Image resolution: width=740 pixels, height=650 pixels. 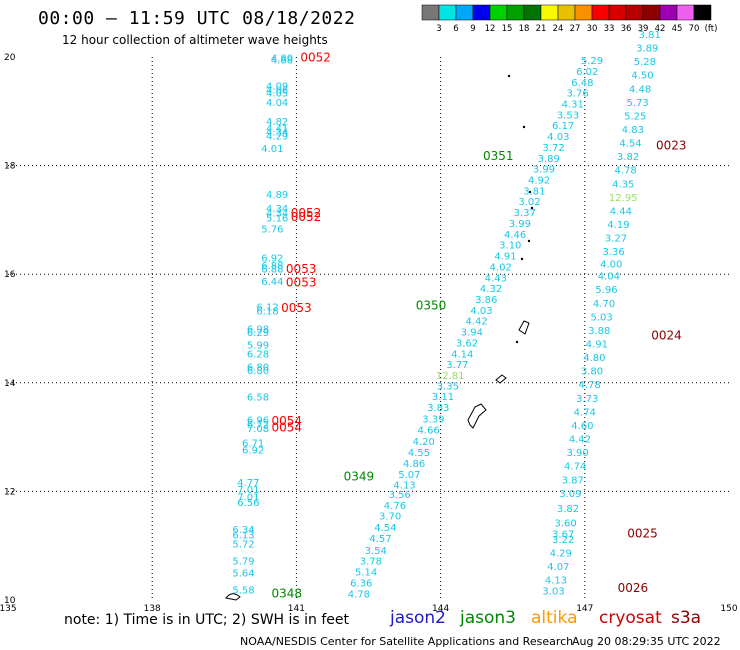 I want to click on wave-height-value: 3.73, so click(x=587, y=399).